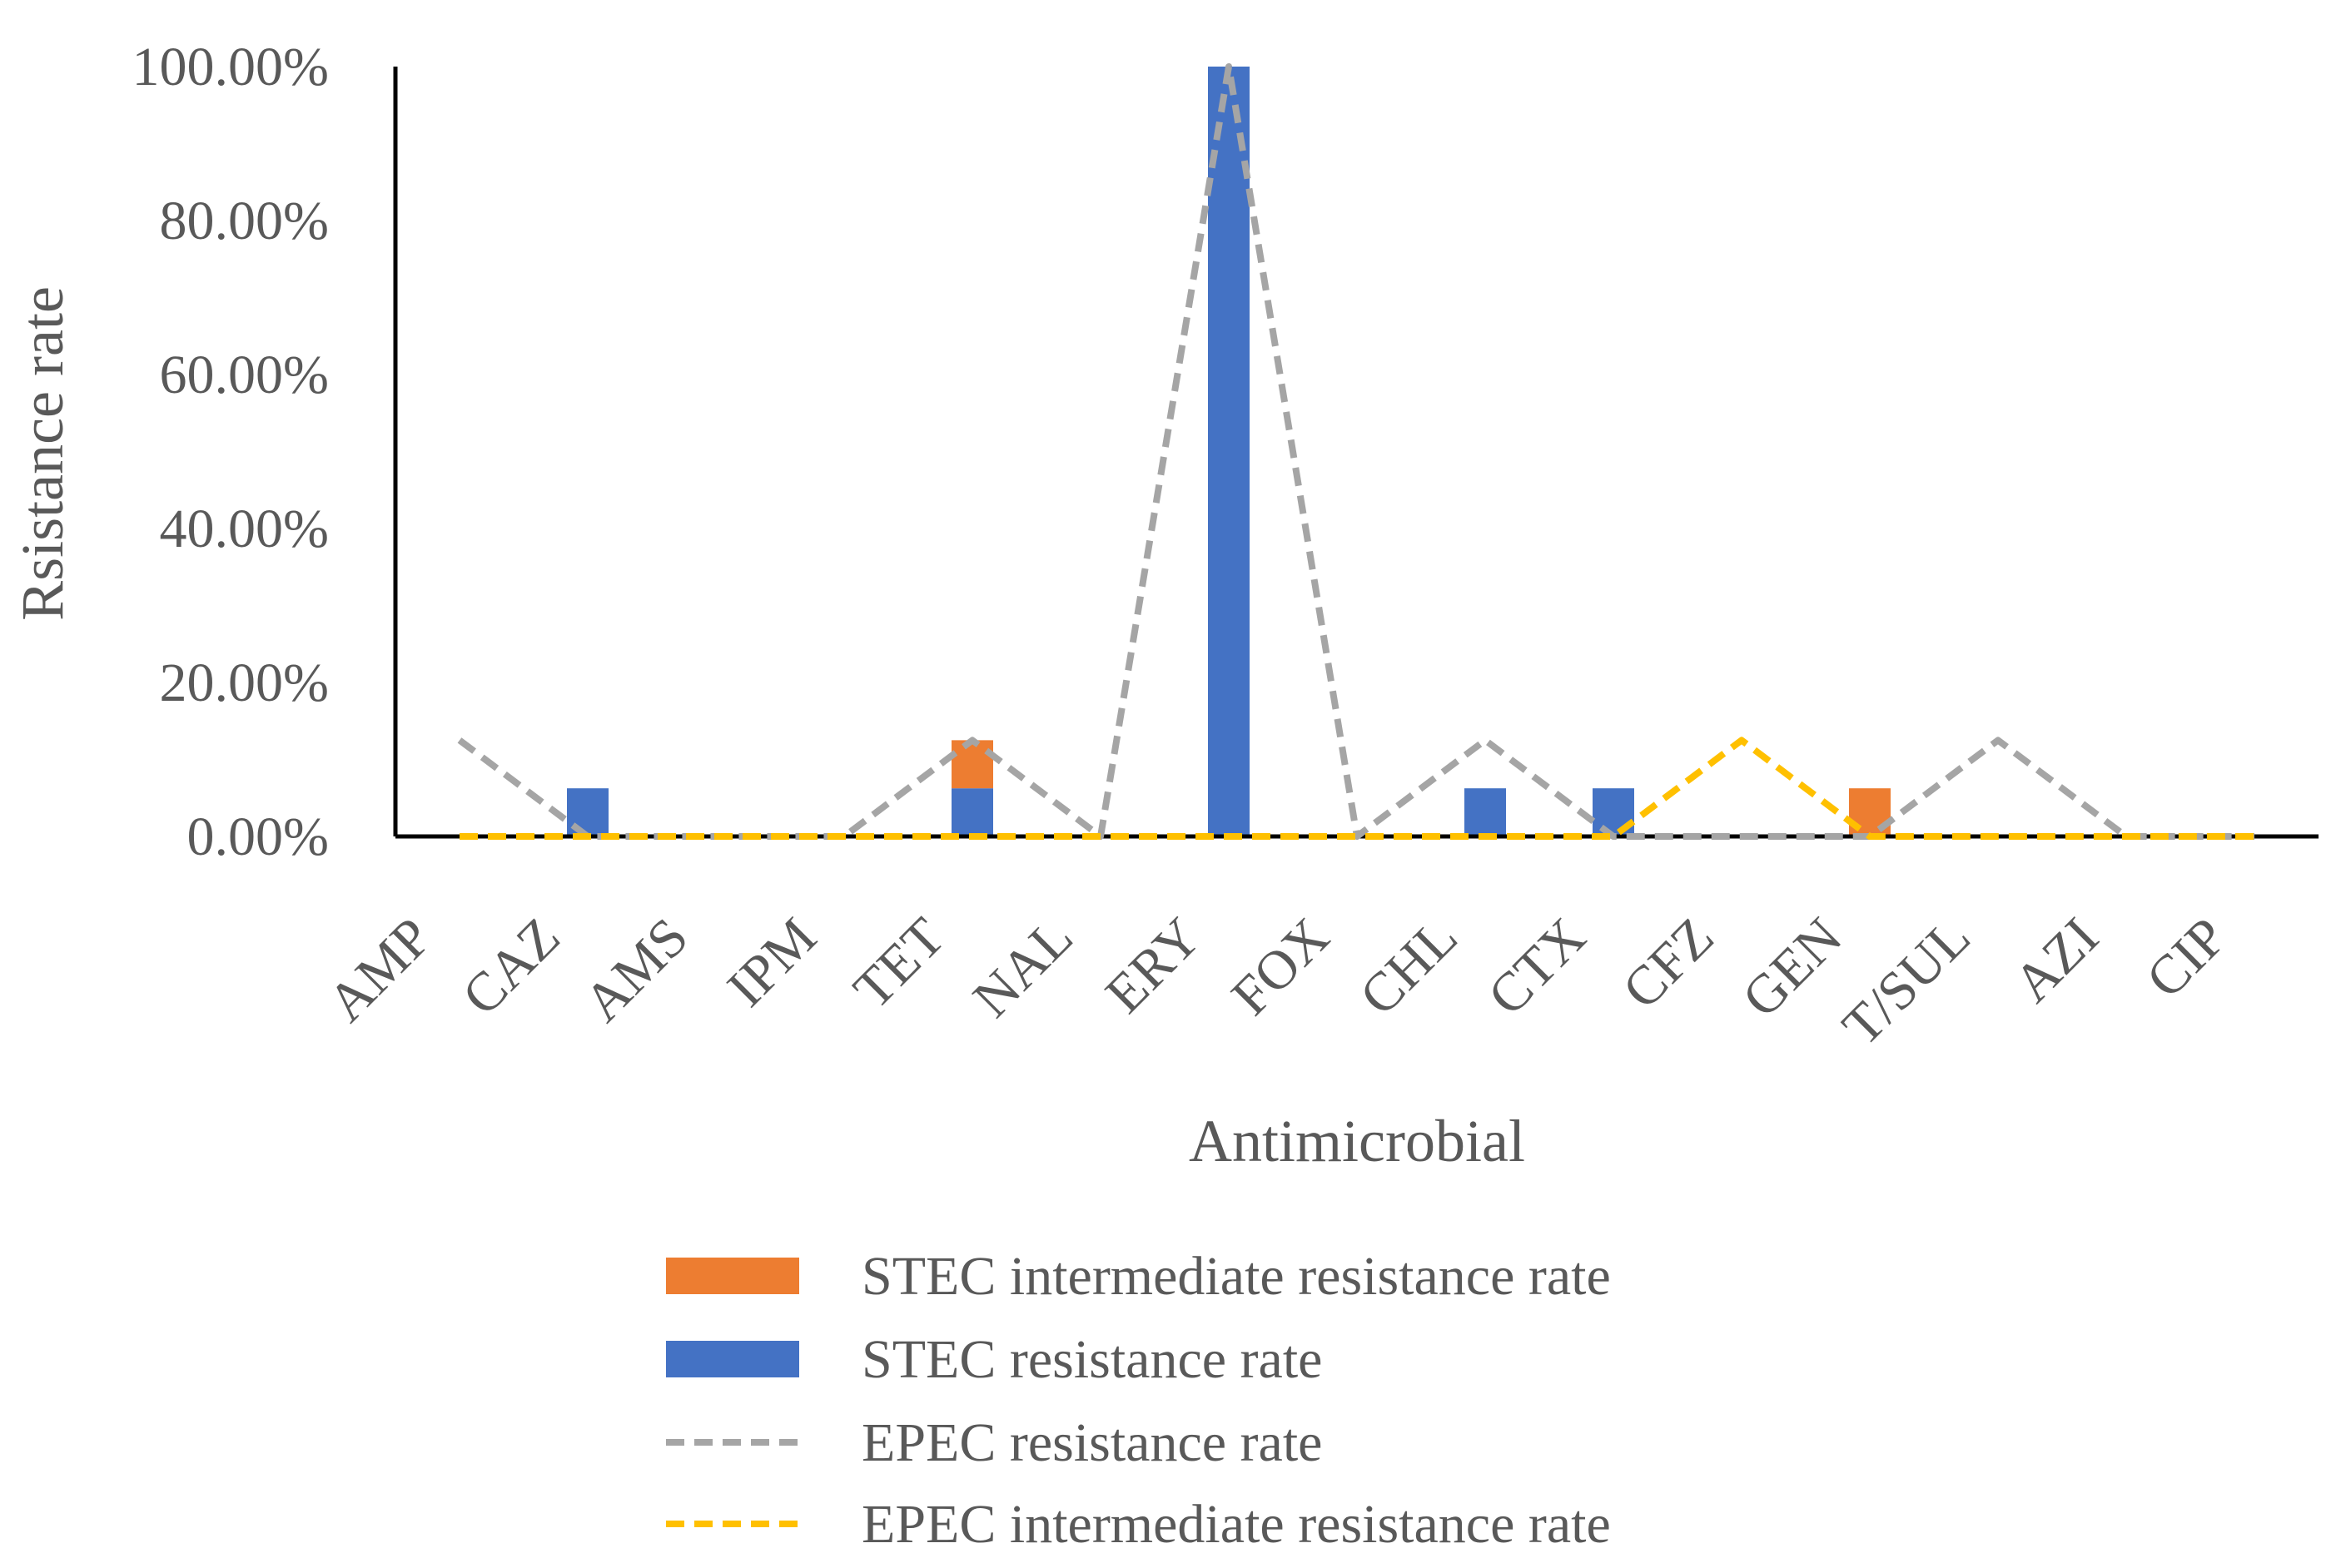 Image resolution: width=2336 pixels, height=1568 pixels. Describe the element at coordinates (2186, 958) in the screenshot. I see `x-tick-label: CIP` at that location.